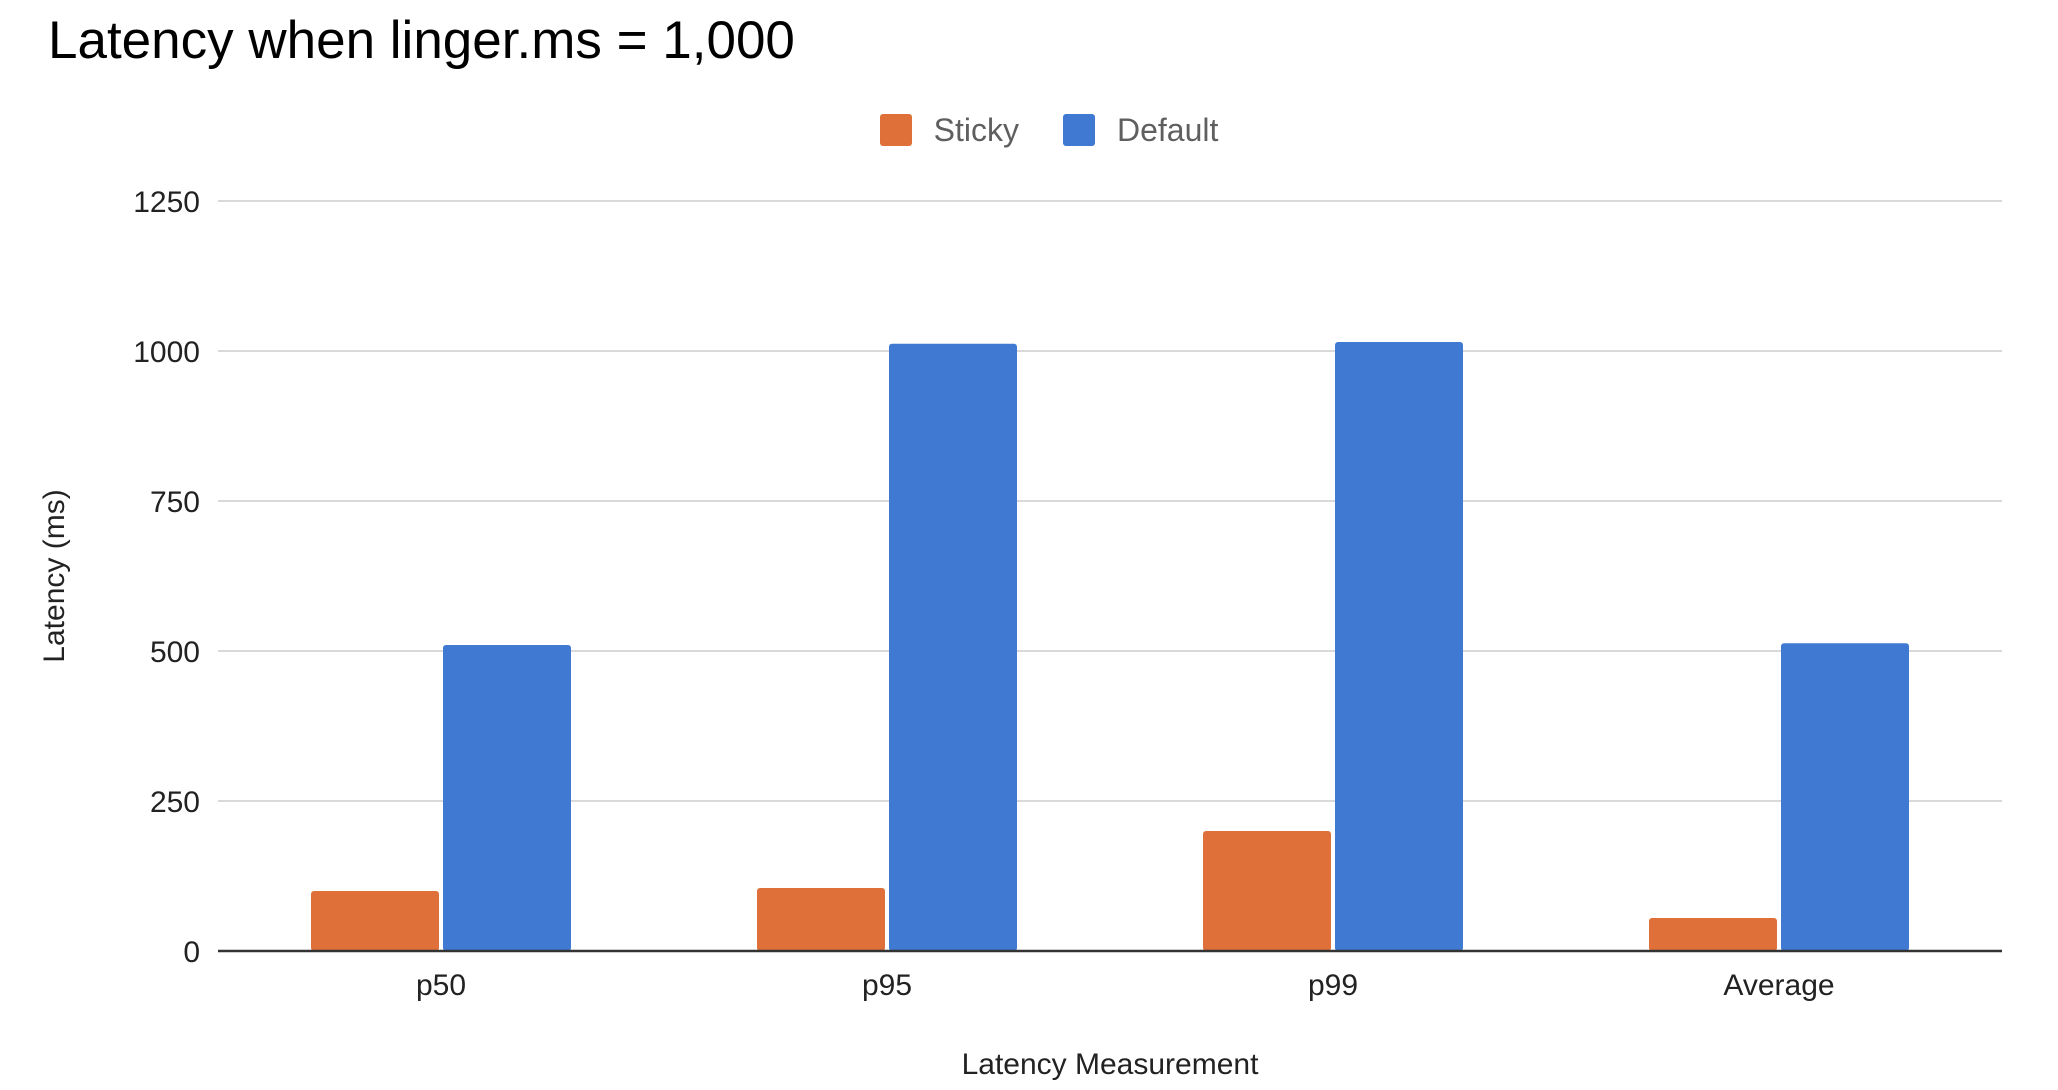 The height and width of the screenshot is (1090, 2058). What do you see at coordinates (54, 575) in the screenshot?
I see `y-axis-title: Latency (ms)` at bounding box center [54, 575].